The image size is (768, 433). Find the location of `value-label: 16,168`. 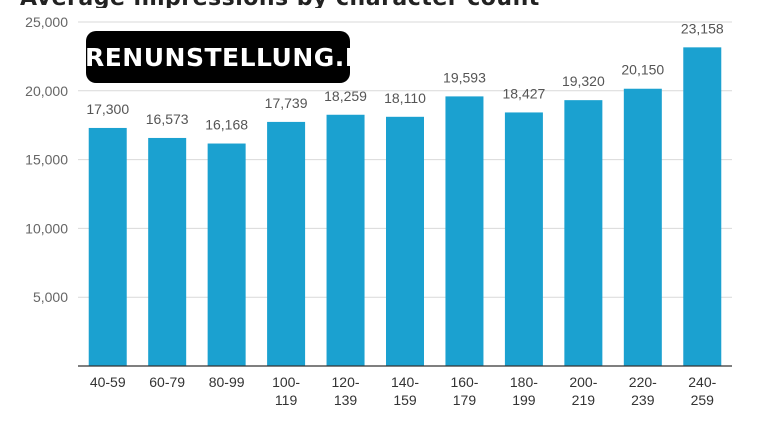

value-label: 16,168 is located at coordinates (226, 125).